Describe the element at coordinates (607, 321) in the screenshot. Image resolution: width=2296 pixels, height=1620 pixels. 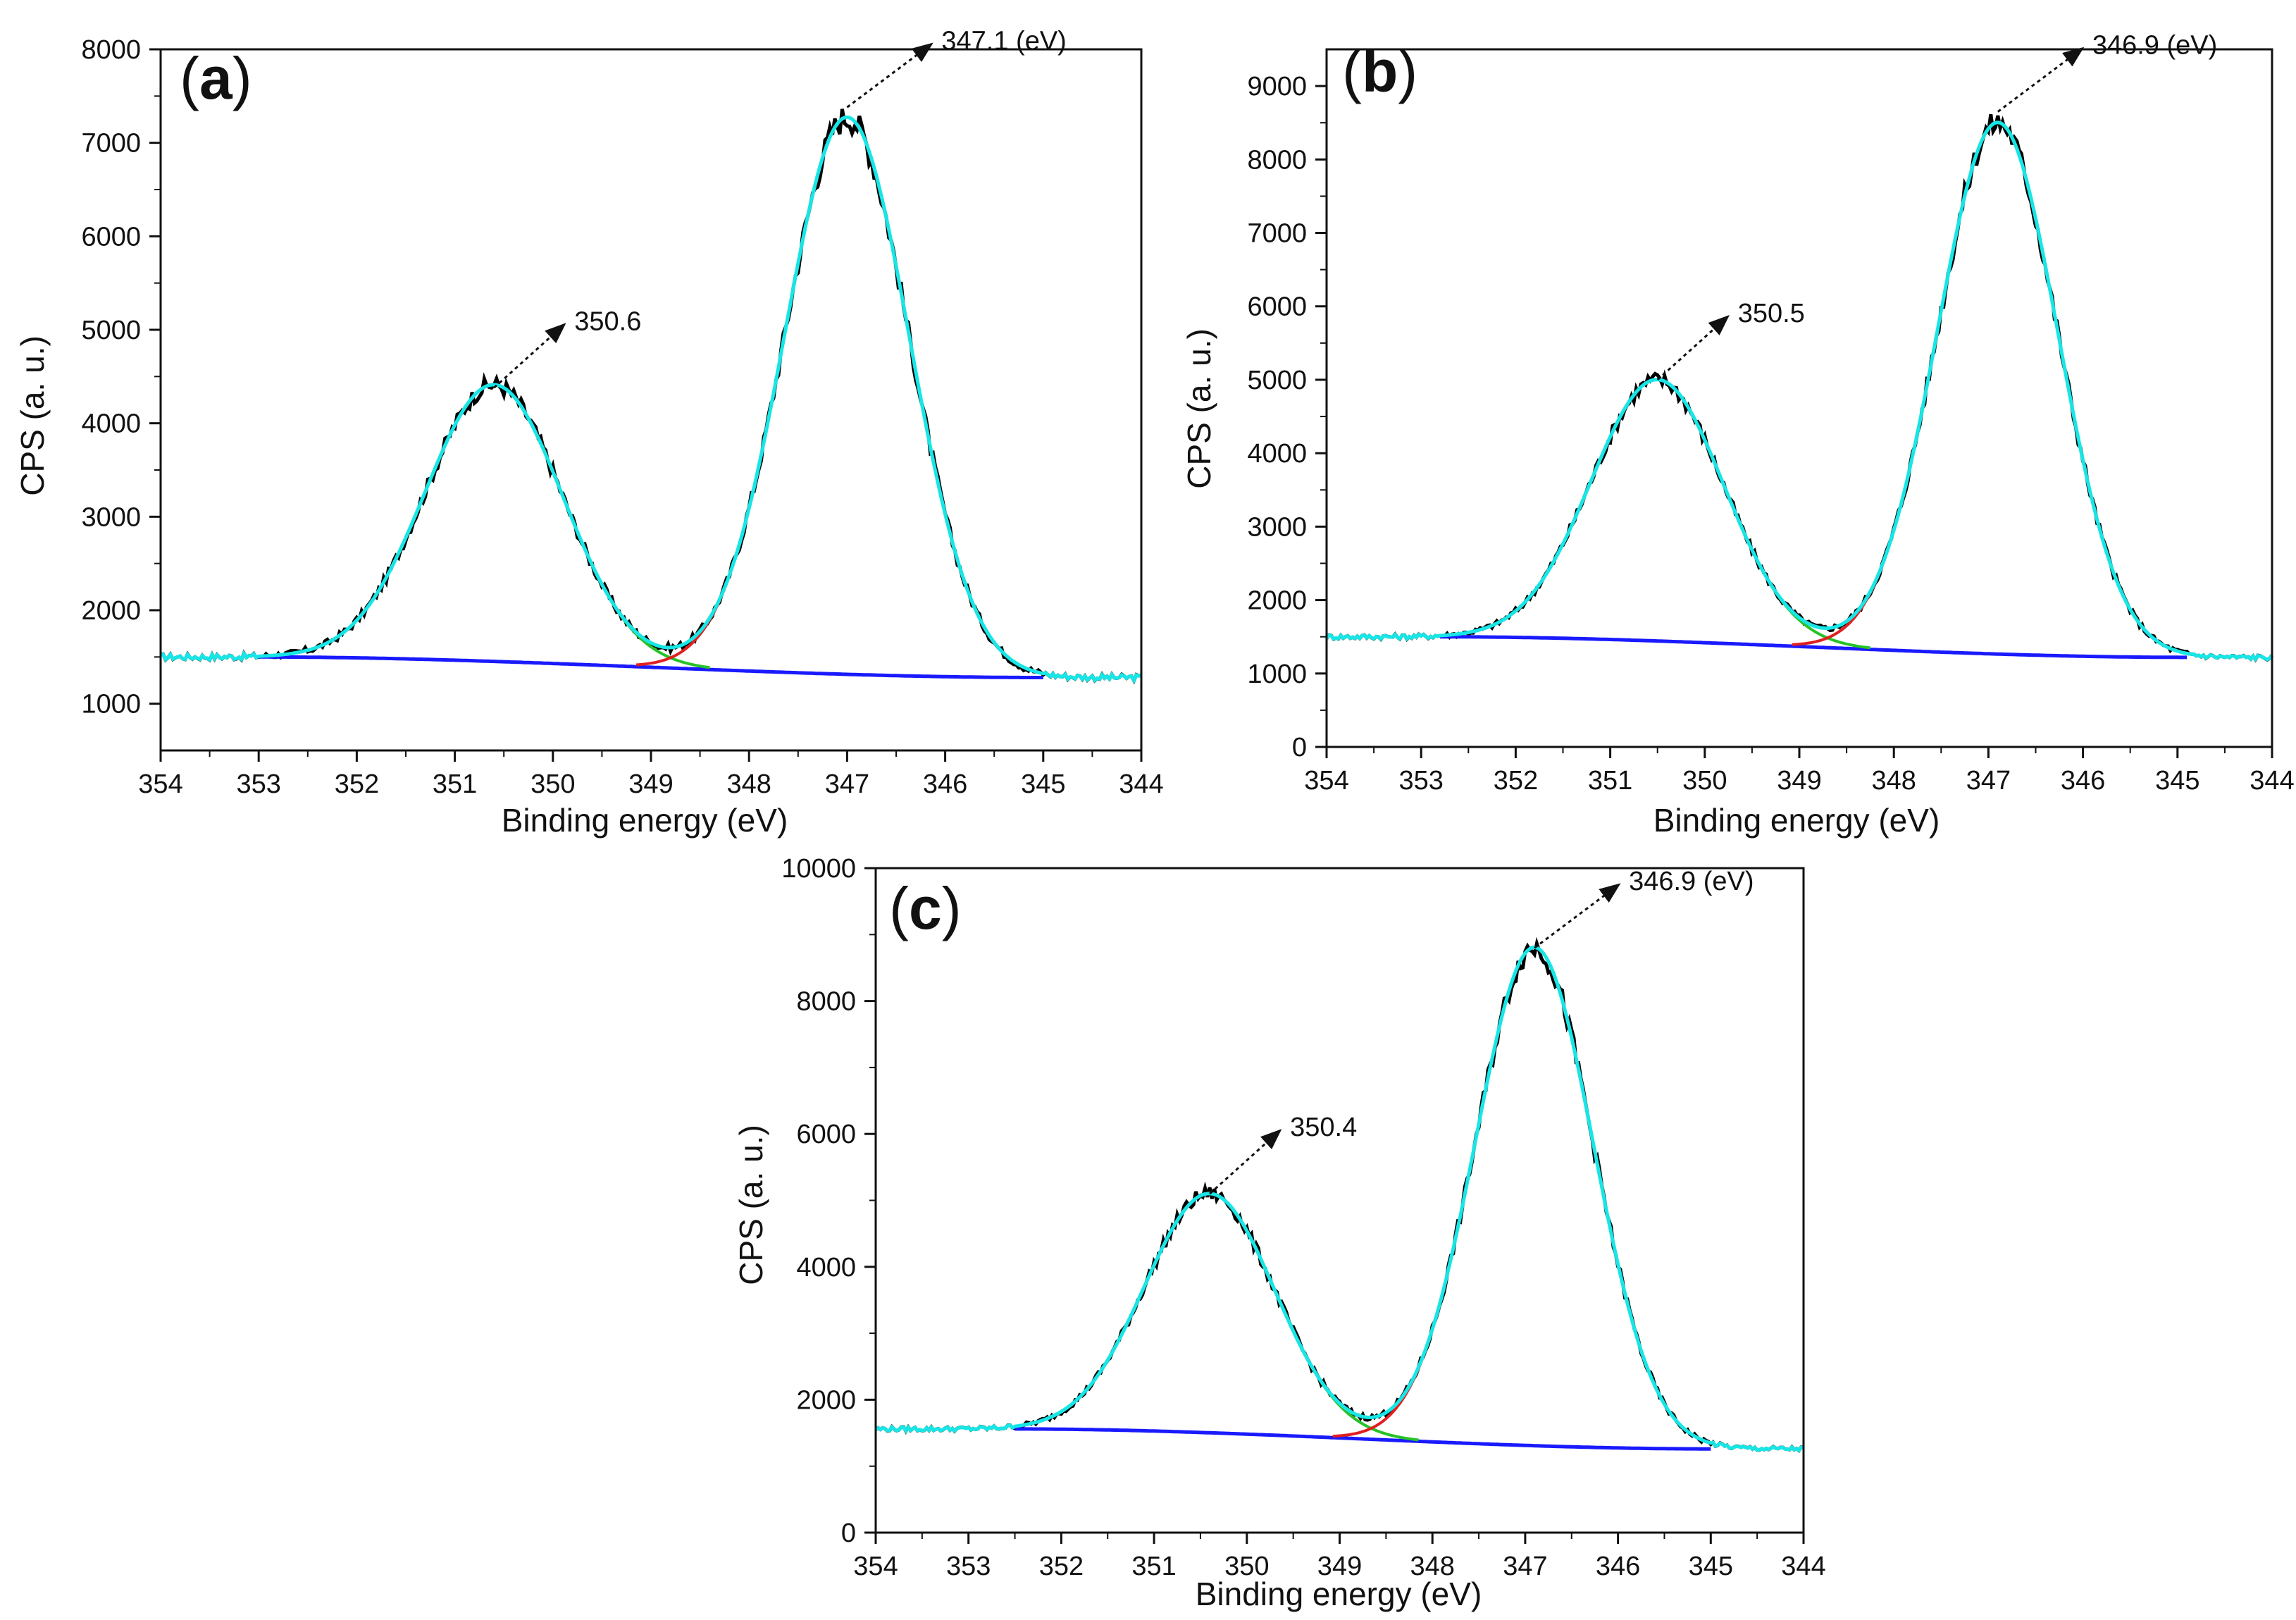
I see `annotation-label: 350.6` at that location.